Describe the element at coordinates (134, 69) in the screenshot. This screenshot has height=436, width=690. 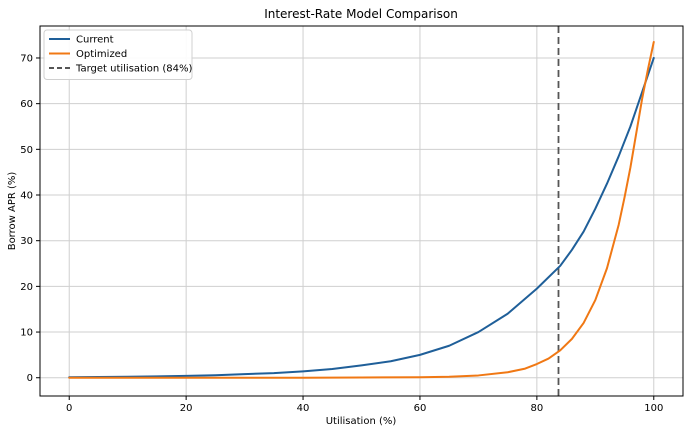
I see `legend-label-target-utilisation: Target utilisation (84%)` at that location.